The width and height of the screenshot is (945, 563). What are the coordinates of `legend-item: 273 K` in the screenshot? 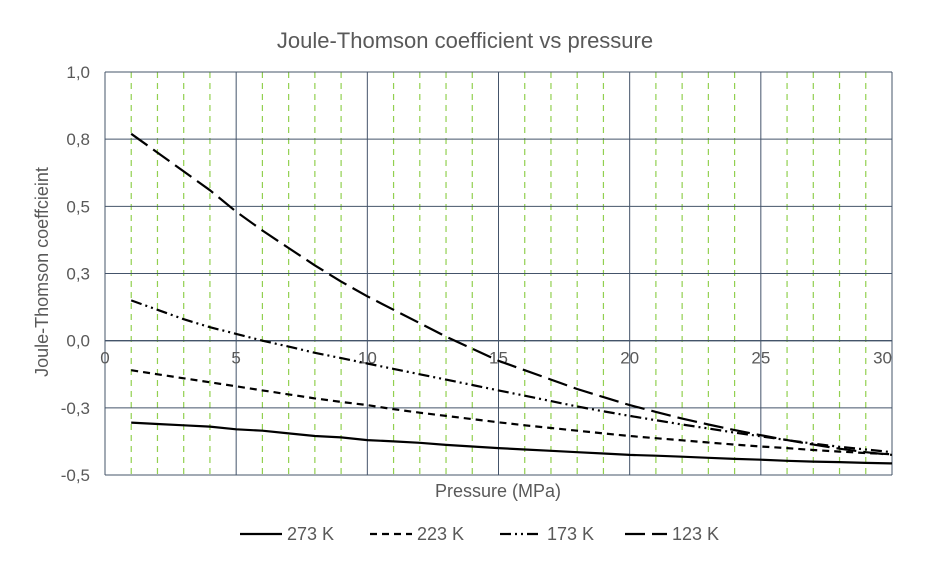 It's located at (287, 534).